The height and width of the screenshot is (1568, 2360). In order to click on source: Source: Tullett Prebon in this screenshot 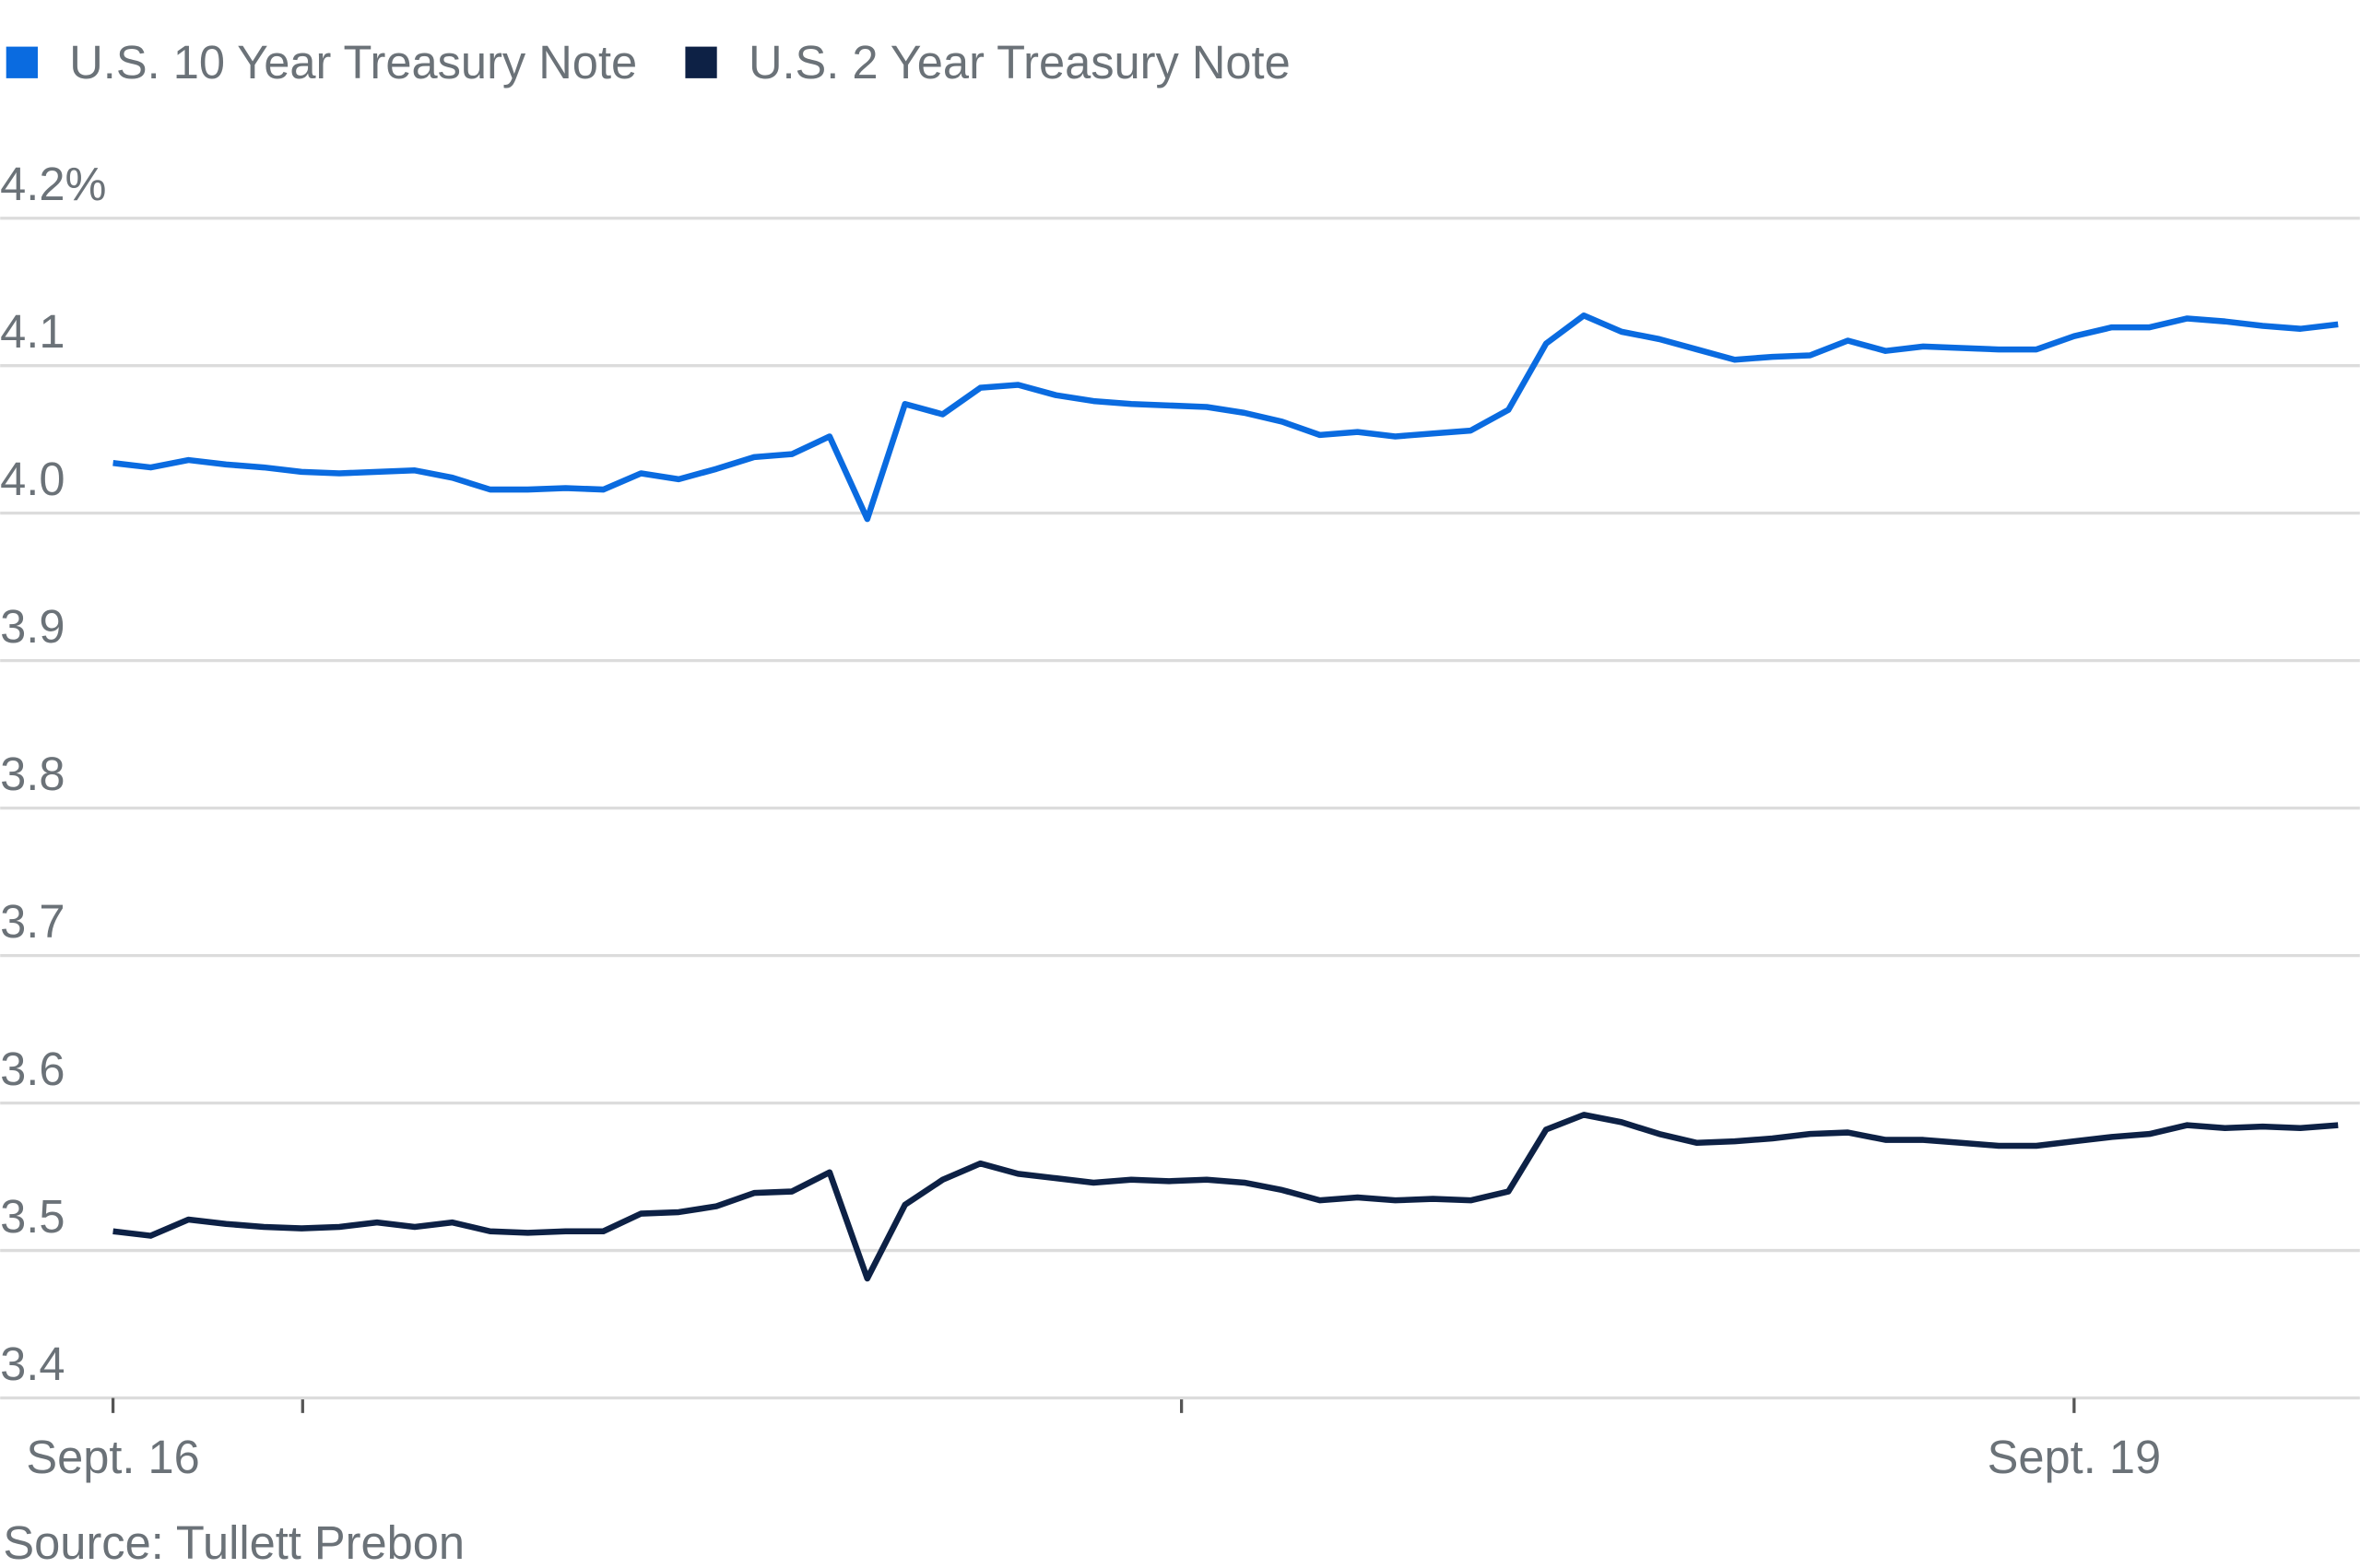, I will do `click(234, 1542)`.